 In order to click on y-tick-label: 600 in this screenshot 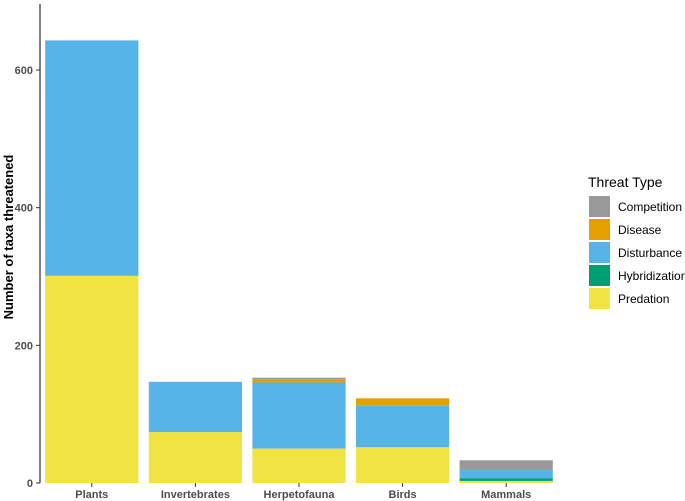, I will do `click(24, 71)`.